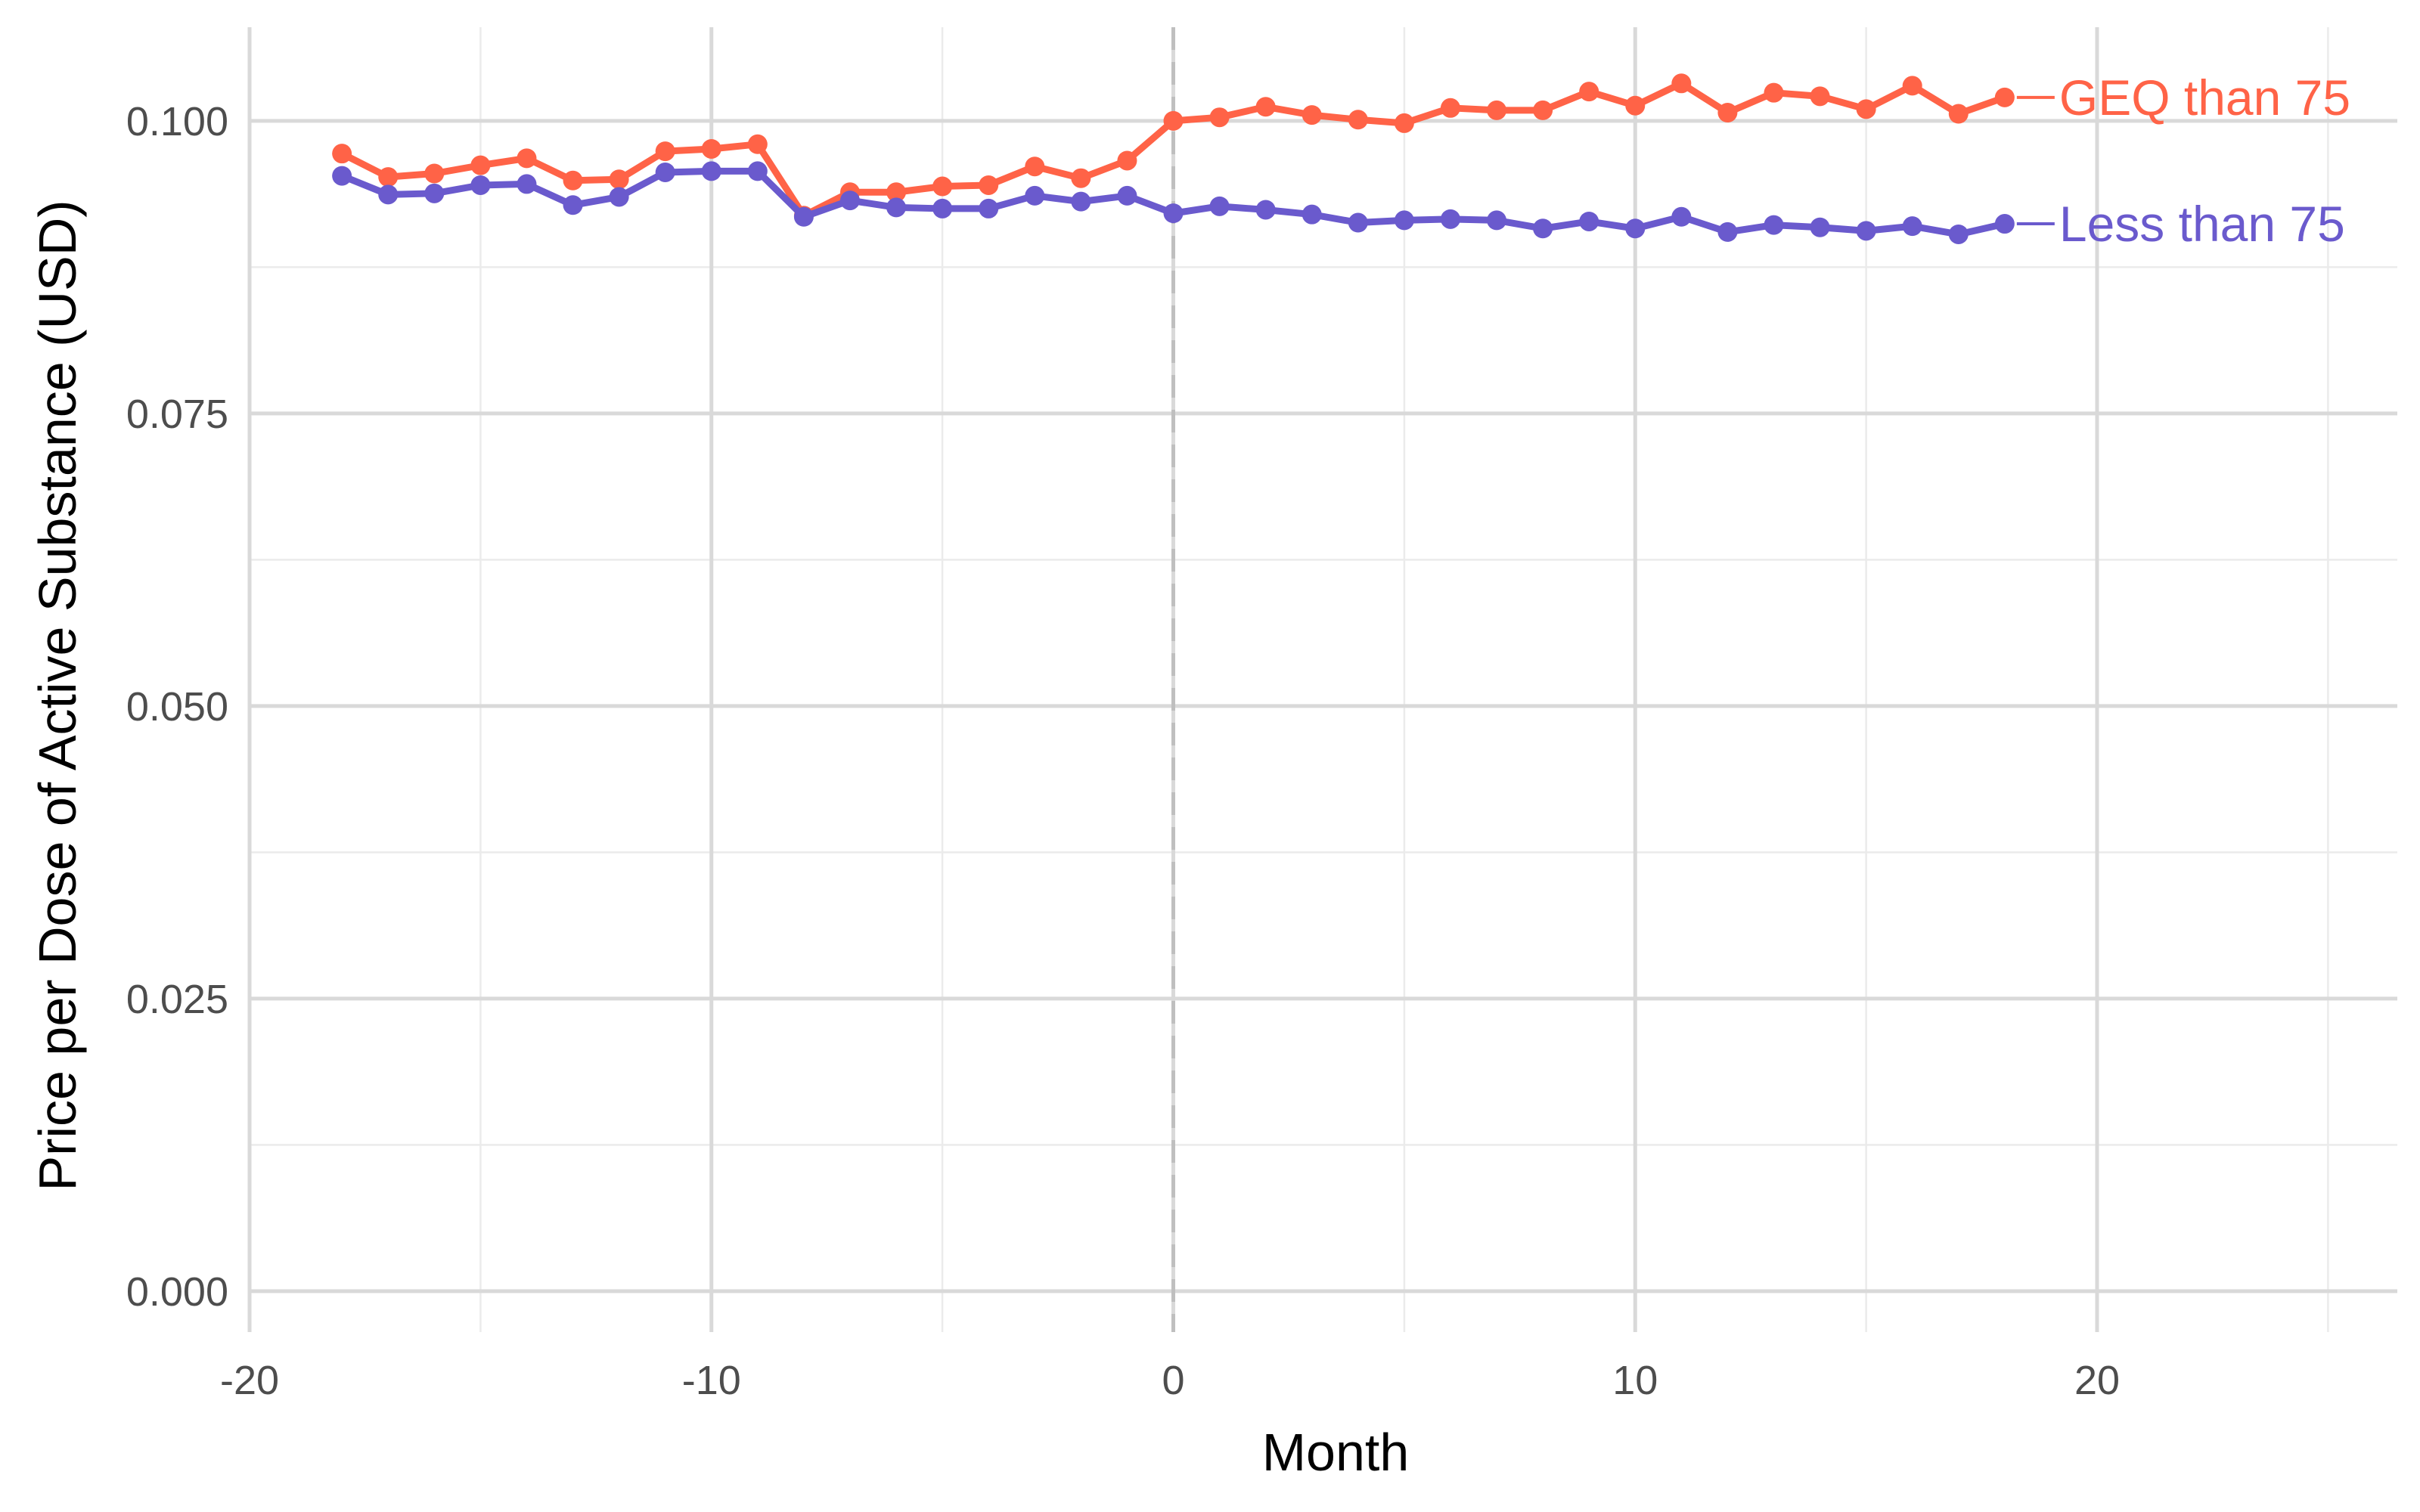 The width and height of the screenshot is (2420, 1512). What do you see at coordinates (1336, 1452) in the screenshot?
I see `x-axis-title: Month` at bounding box center [1336, 1452].